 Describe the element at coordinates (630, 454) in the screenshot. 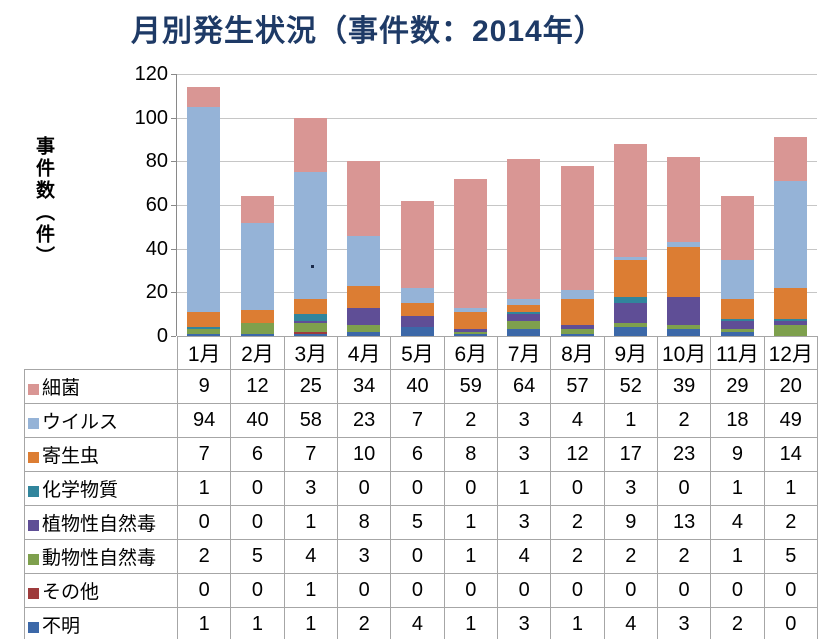

I see `value-cell: 17` at that location.